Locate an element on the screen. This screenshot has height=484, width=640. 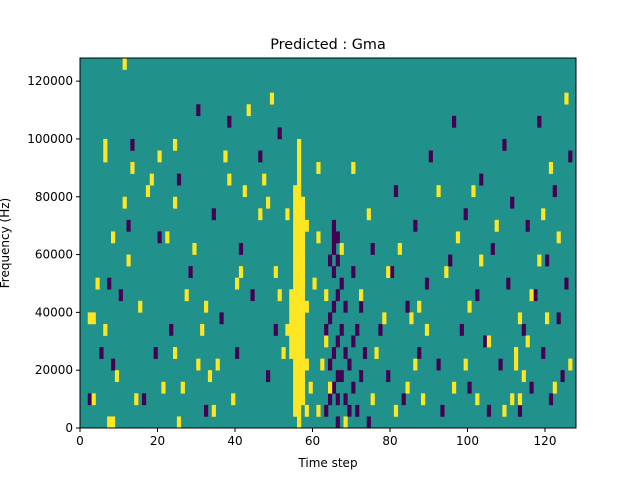
y-axis-label: Frequency (Hz) is located at coordinates (6, 243).